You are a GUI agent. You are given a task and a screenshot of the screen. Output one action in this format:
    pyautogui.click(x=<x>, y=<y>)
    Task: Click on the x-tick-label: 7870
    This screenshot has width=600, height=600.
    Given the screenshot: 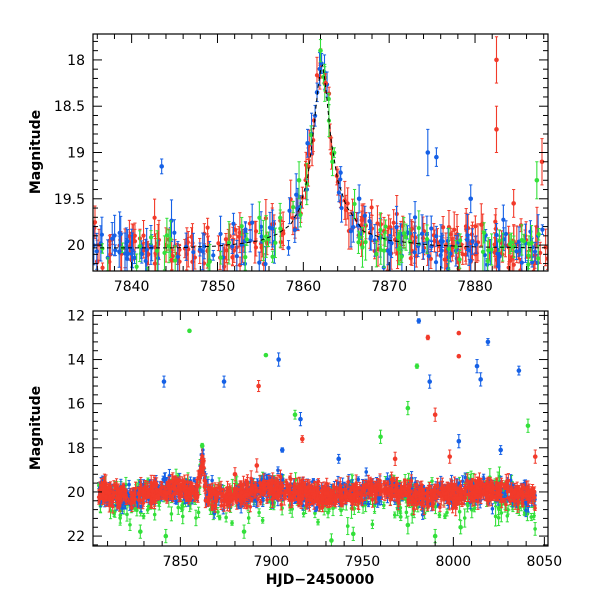 What is the action you would take?
    pyautogui.click(x=389, y=287)
    